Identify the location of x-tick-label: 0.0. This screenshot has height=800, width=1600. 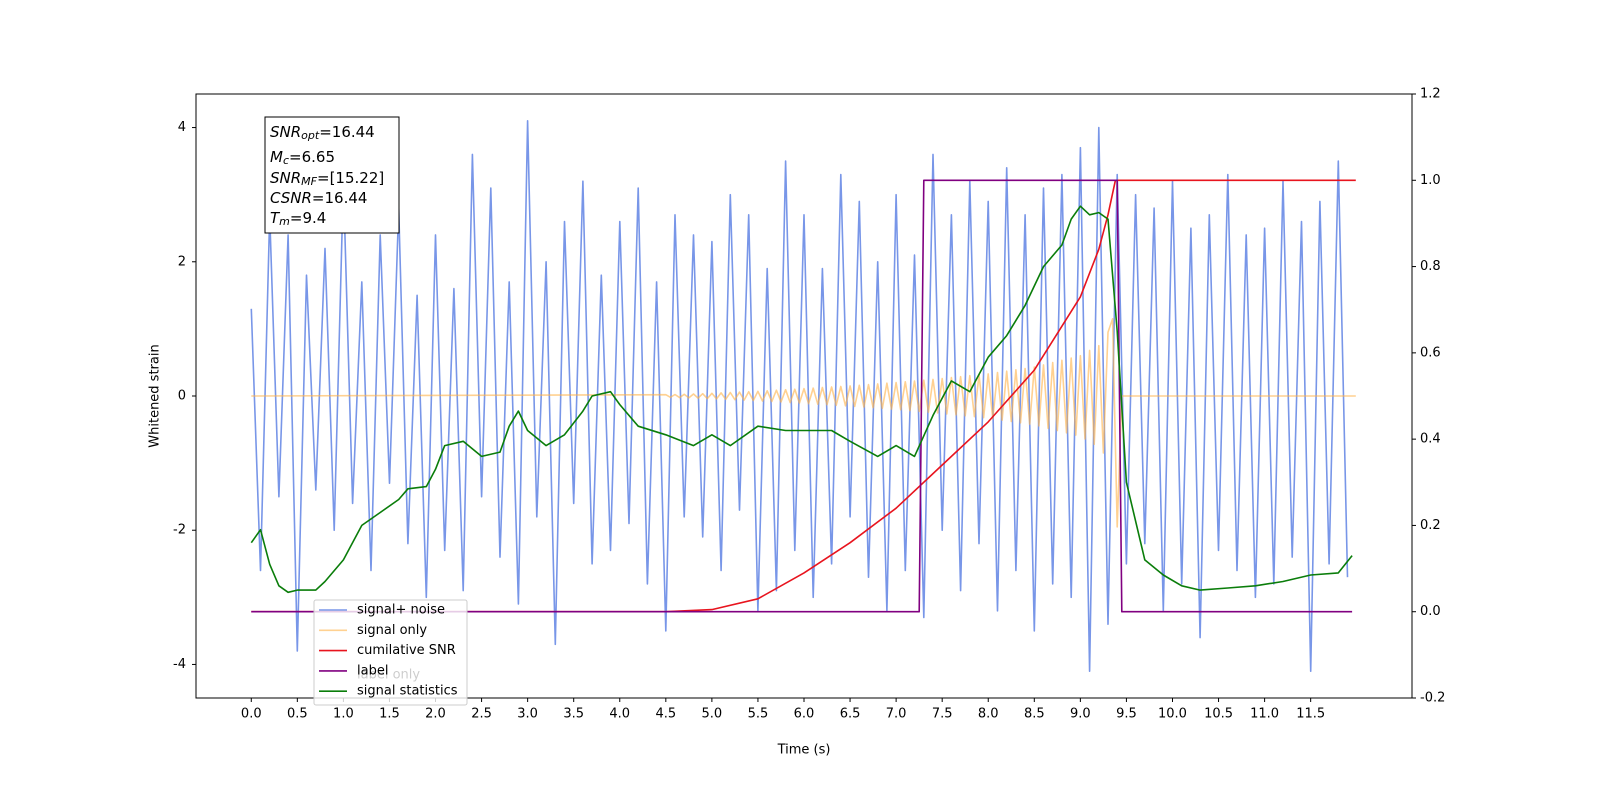
(251, 714).